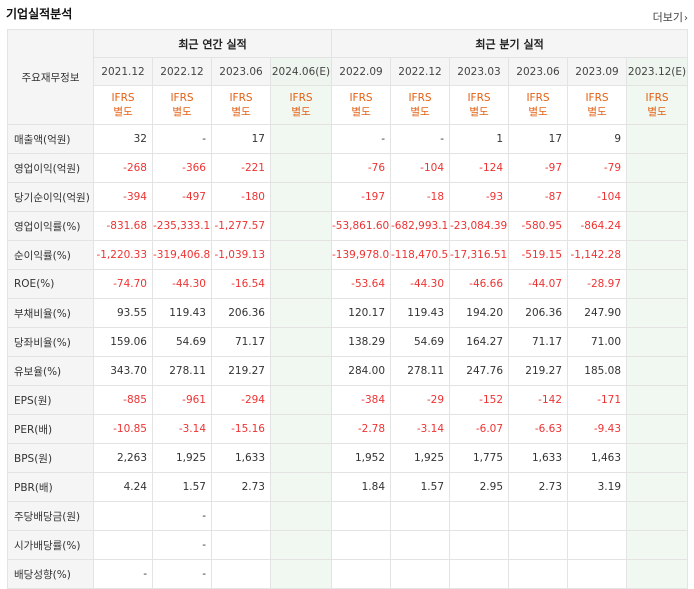  Describe the element at coordinates (361, 313) in the screenshot. I see `table-cell: 120.17` at that location.